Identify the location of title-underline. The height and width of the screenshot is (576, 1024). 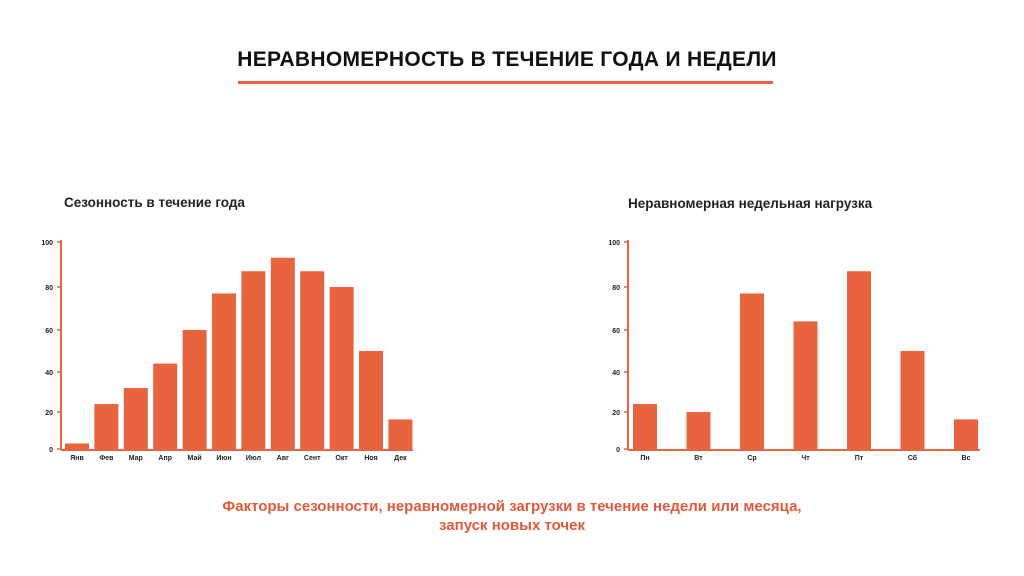
(505, 82).